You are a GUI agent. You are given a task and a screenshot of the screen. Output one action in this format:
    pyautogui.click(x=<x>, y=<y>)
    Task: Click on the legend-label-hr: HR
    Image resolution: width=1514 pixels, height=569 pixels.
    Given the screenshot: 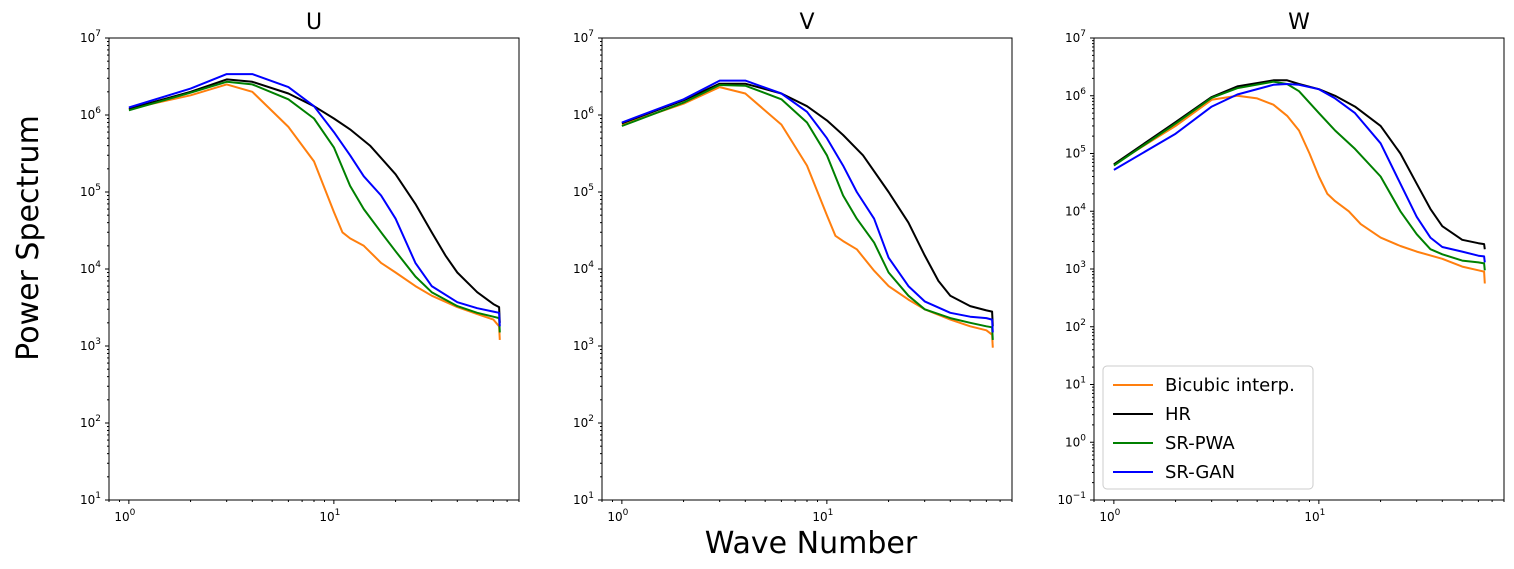 What is the action you would take?
    pyautogui.click(x=1178, y=414)
    